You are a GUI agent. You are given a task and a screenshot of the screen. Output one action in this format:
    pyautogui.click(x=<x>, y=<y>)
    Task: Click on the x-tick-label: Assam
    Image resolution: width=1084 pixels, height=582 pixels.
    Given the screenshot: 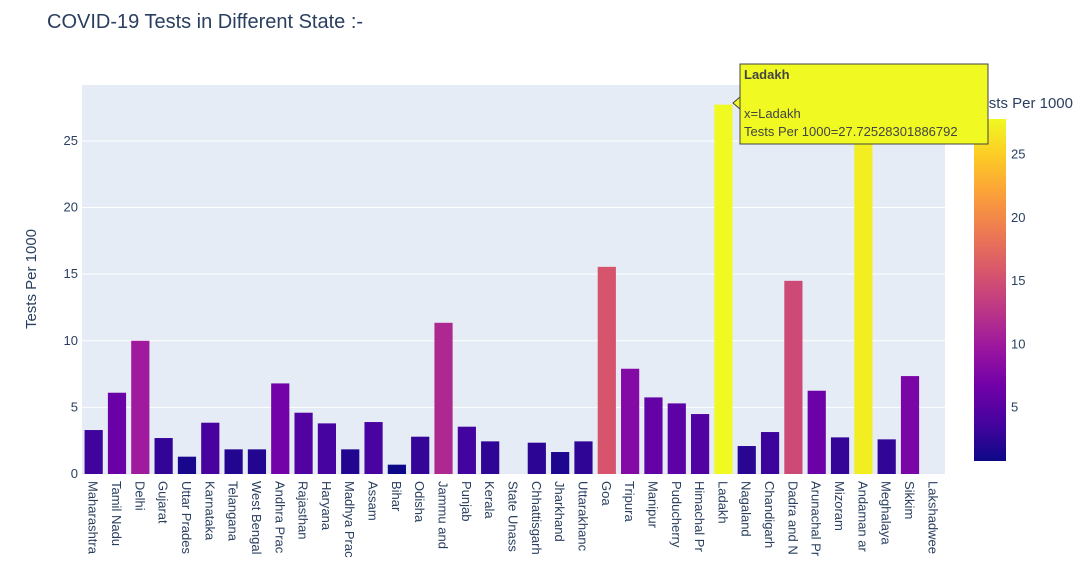 What is the action you would take?
    pyautogui.click(x=373, y=501)
    